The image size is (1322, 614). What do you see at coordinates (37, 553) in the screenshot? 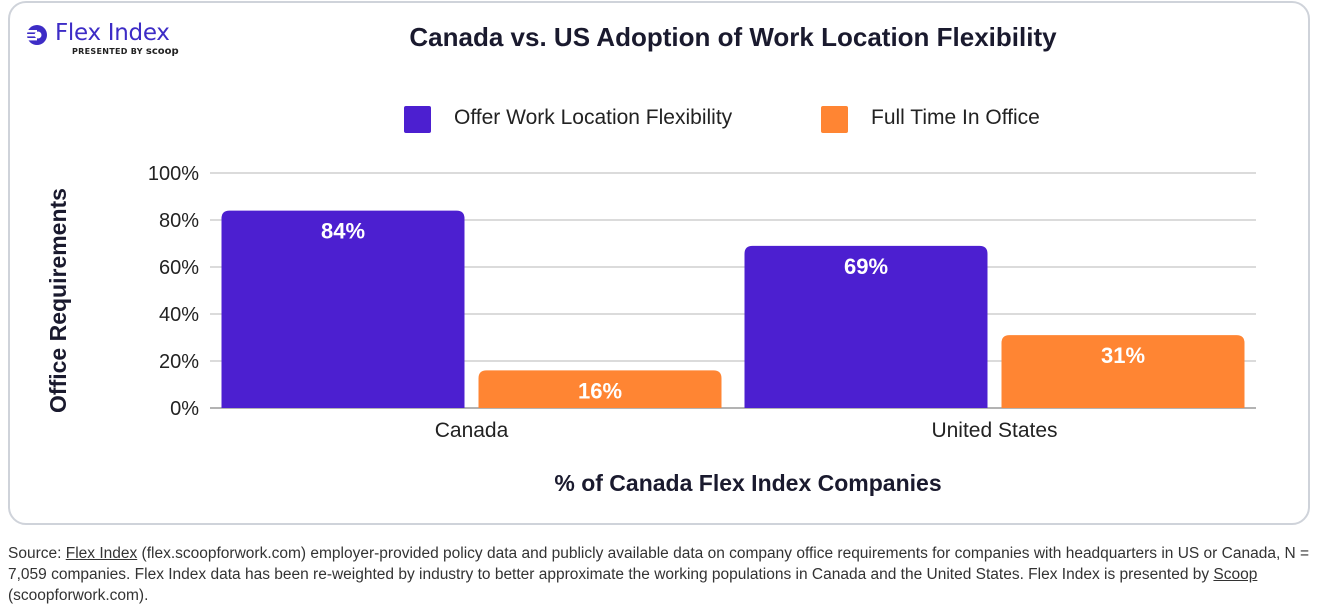
I see `footer-source-prefix: Source:` at bounding box center [37, 553].